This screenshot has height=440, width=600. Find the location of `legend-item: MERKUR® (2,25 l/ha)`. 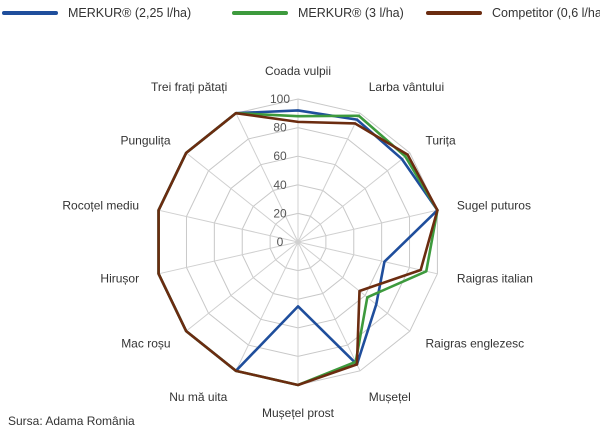

legend-item: MERKUR® (2,25 l/ha) is located at coordinates (96, 13).